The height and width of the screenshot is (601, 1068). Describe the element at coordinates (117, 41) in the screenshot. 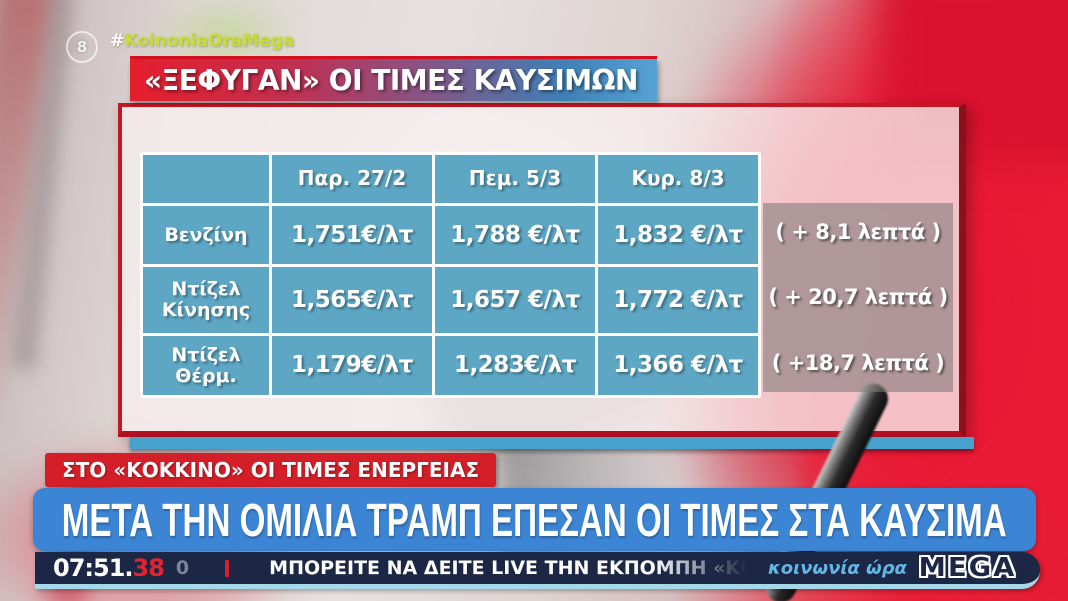

I see `hash-symbol: #` at that location.